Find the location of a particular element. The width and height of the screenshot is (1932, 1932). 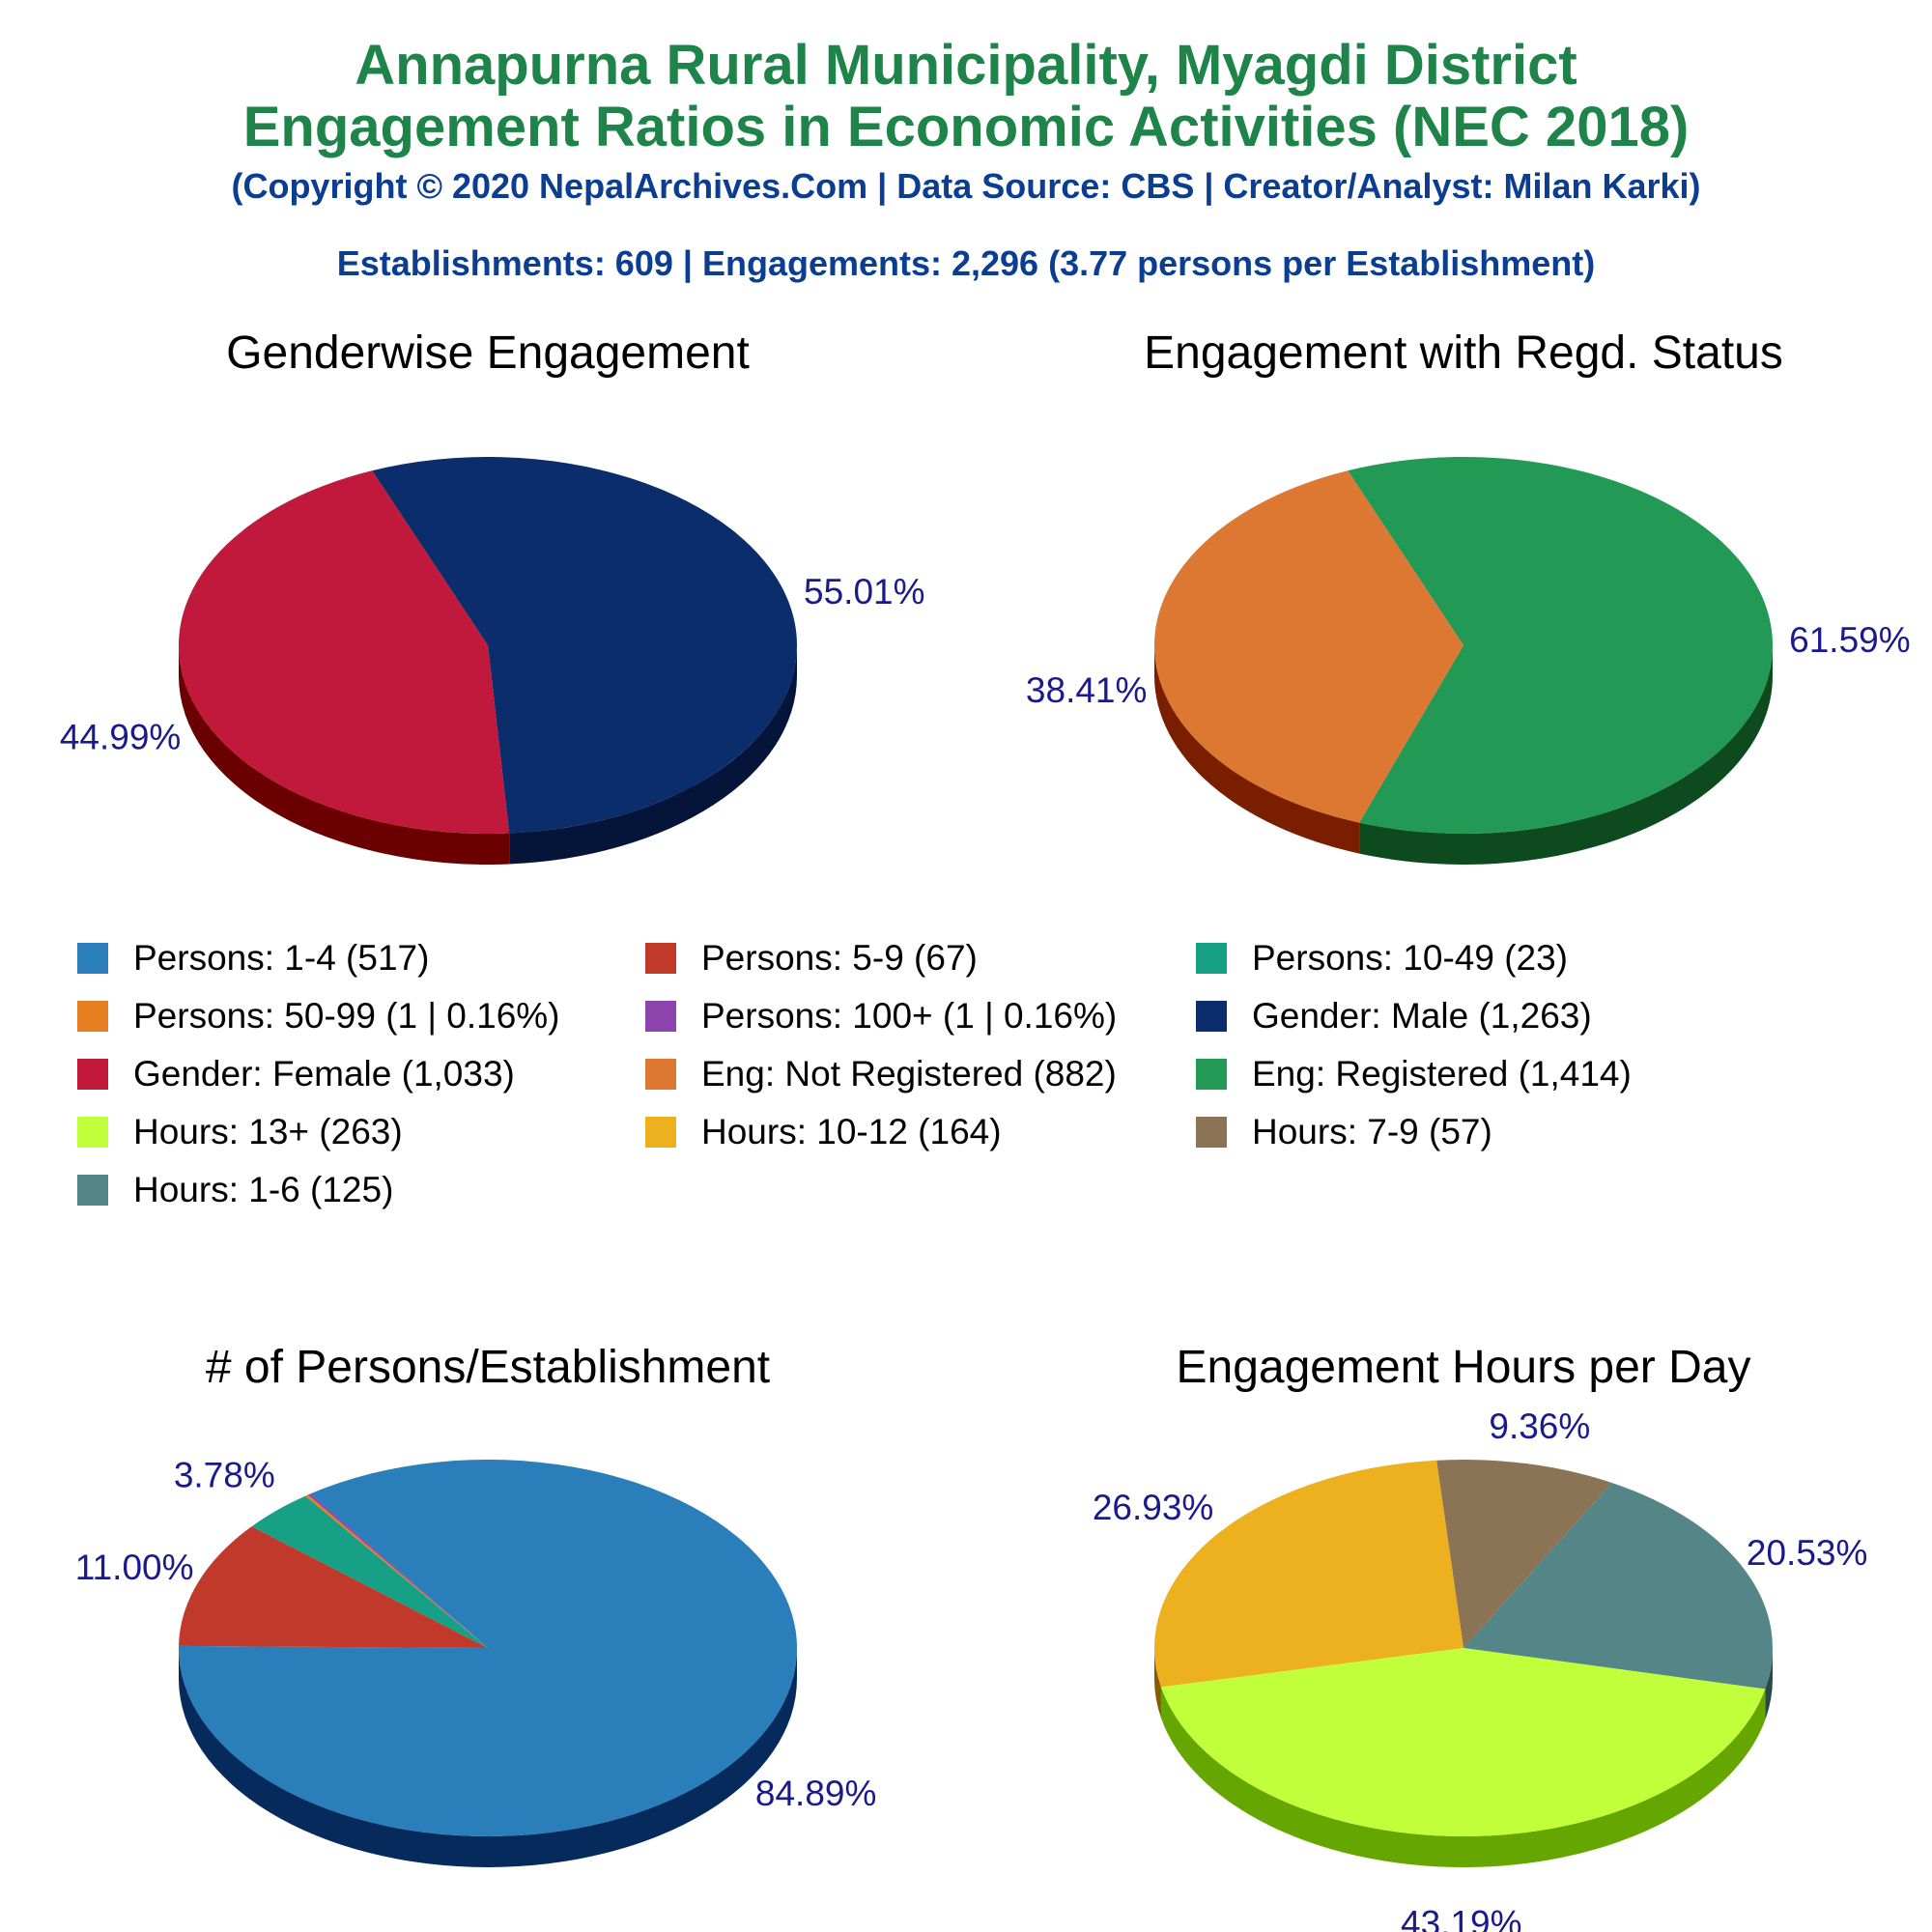

legend-item: Eng: Registered (1,414) is located at coordinates (1414, 1074).